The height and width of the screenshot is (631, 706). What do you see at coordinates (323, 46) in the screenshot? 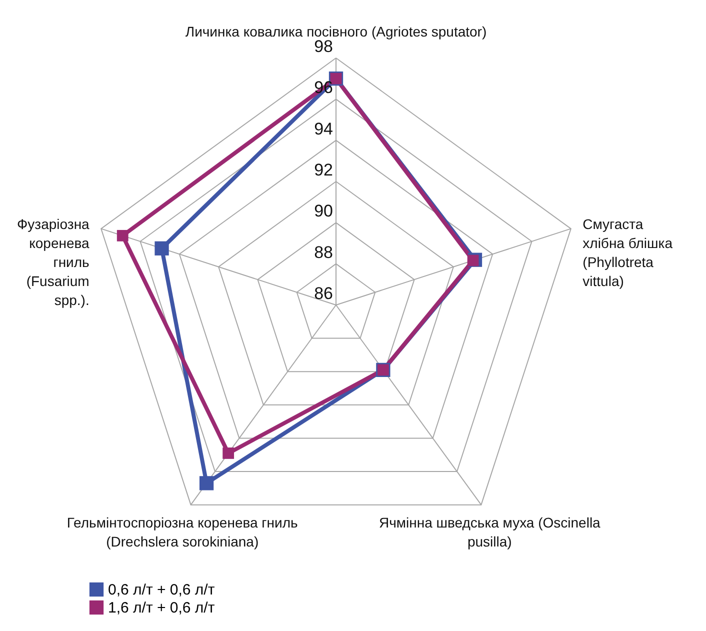
I see `y-tick-label: 98` at bounding box center [323, 46].